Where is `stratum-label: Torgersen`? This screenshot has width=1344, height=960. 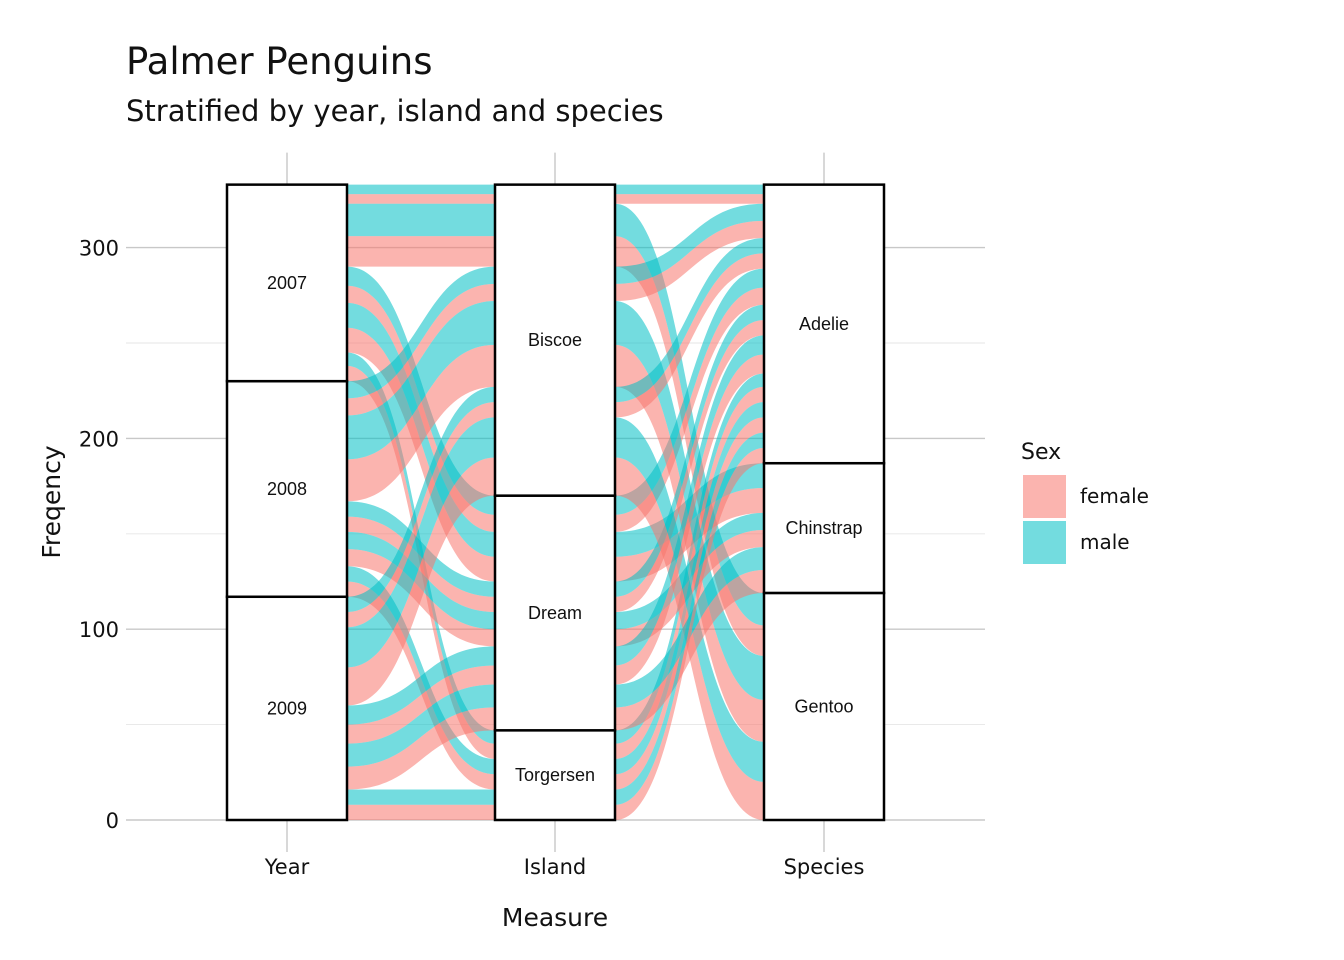 stratum-label: Torgersen is located at coordinates (555, 775).